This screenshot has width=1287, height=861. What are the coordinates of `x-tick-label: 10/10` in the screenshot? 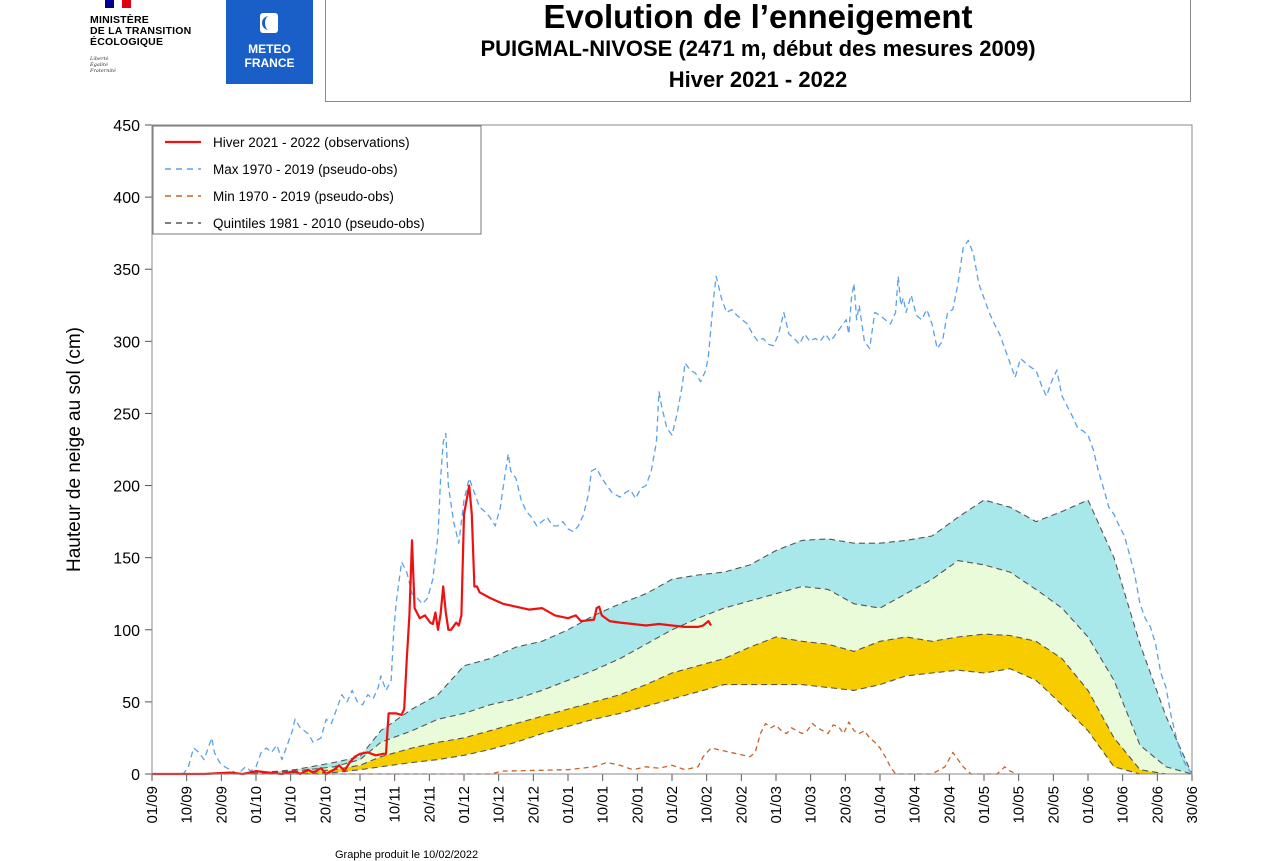 It's located at (291, 805).